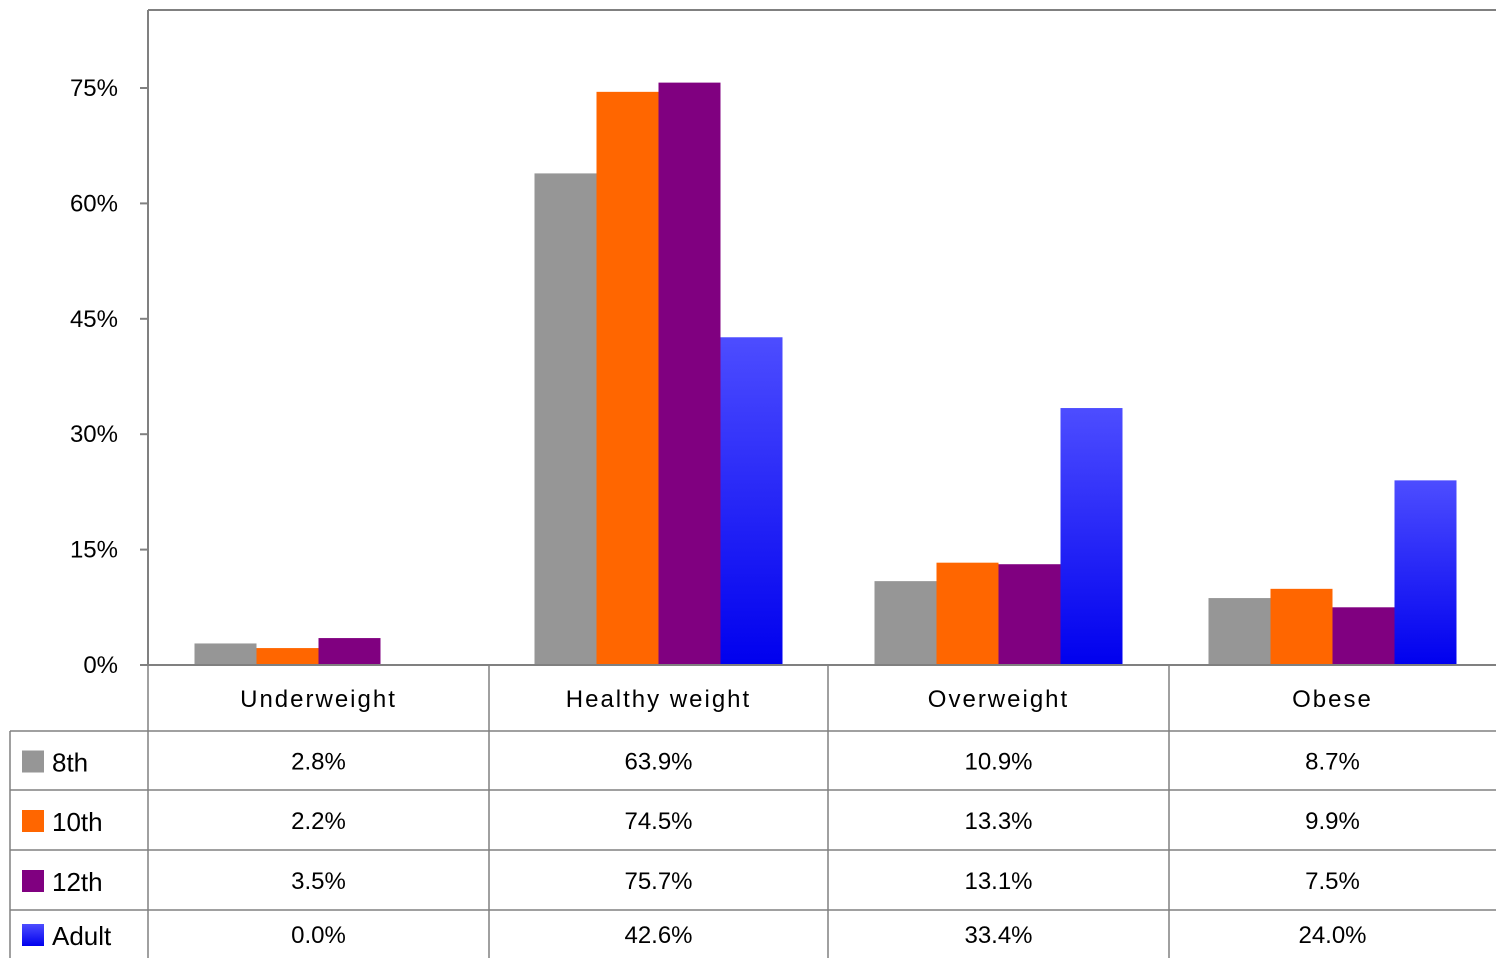 The height and width of the screenshot is (958, 1496). What do you see at coordinates (1332, 935) in the screenshot?
I see `table-cell: 24.0%` at bounding box center [1332, 935].